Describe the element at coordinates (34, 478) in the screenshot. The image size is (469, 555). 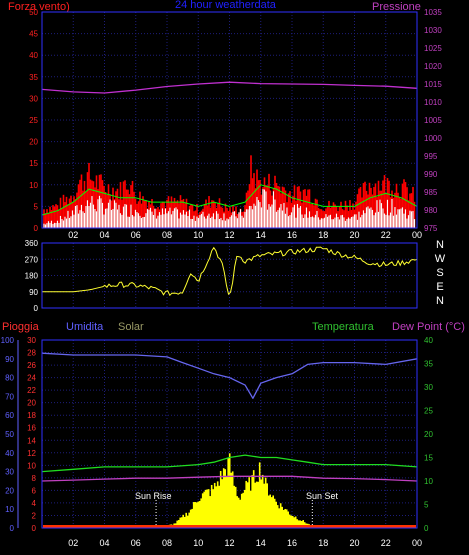
I see `rain-tick: 8` at that location.